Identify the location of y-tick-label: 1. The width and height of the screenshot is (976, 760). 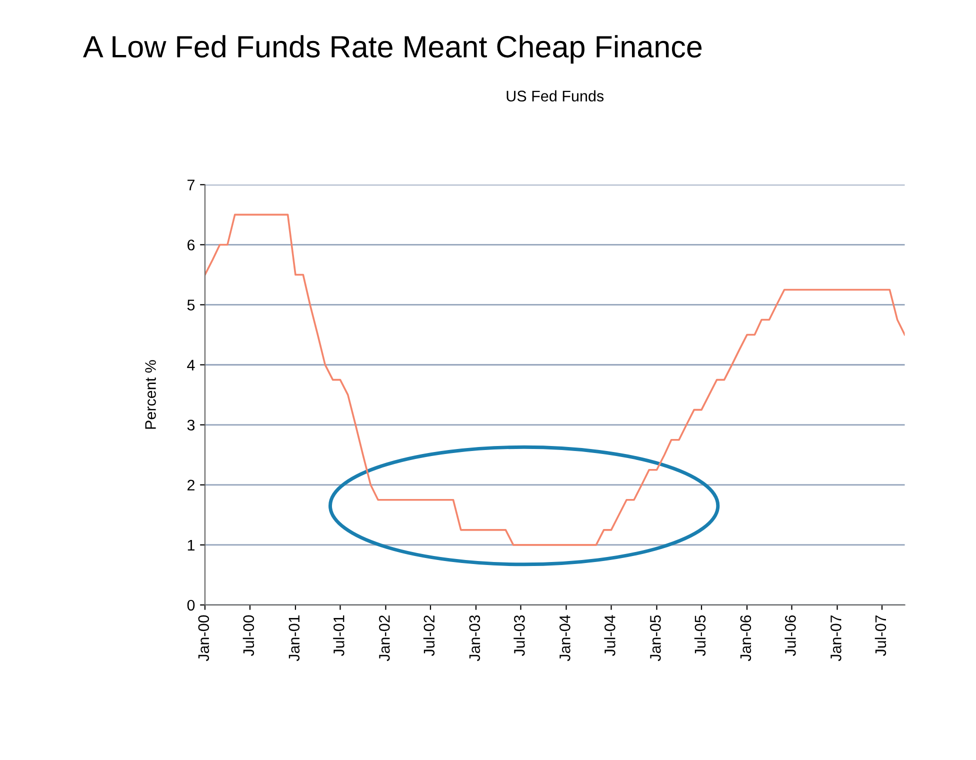
(191, 545).